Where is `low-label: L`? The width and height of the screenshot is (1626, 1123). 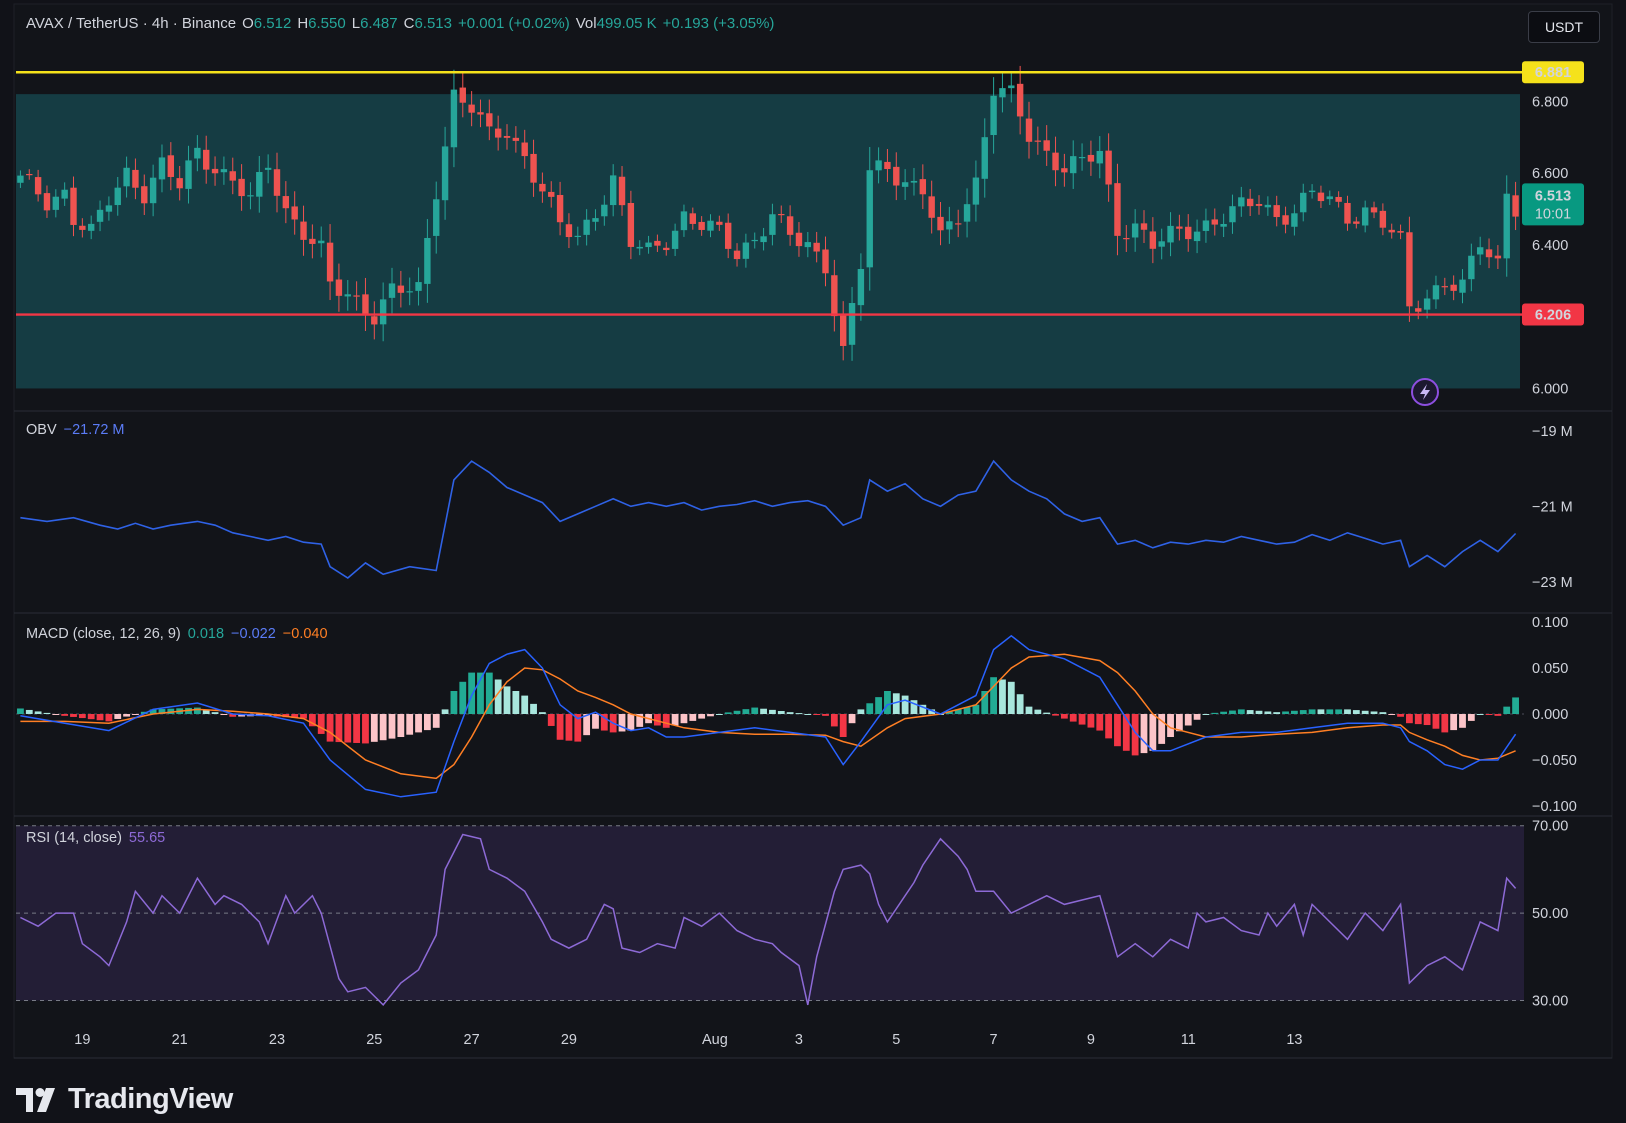
low-label: L is located at coordinates (356, 23).